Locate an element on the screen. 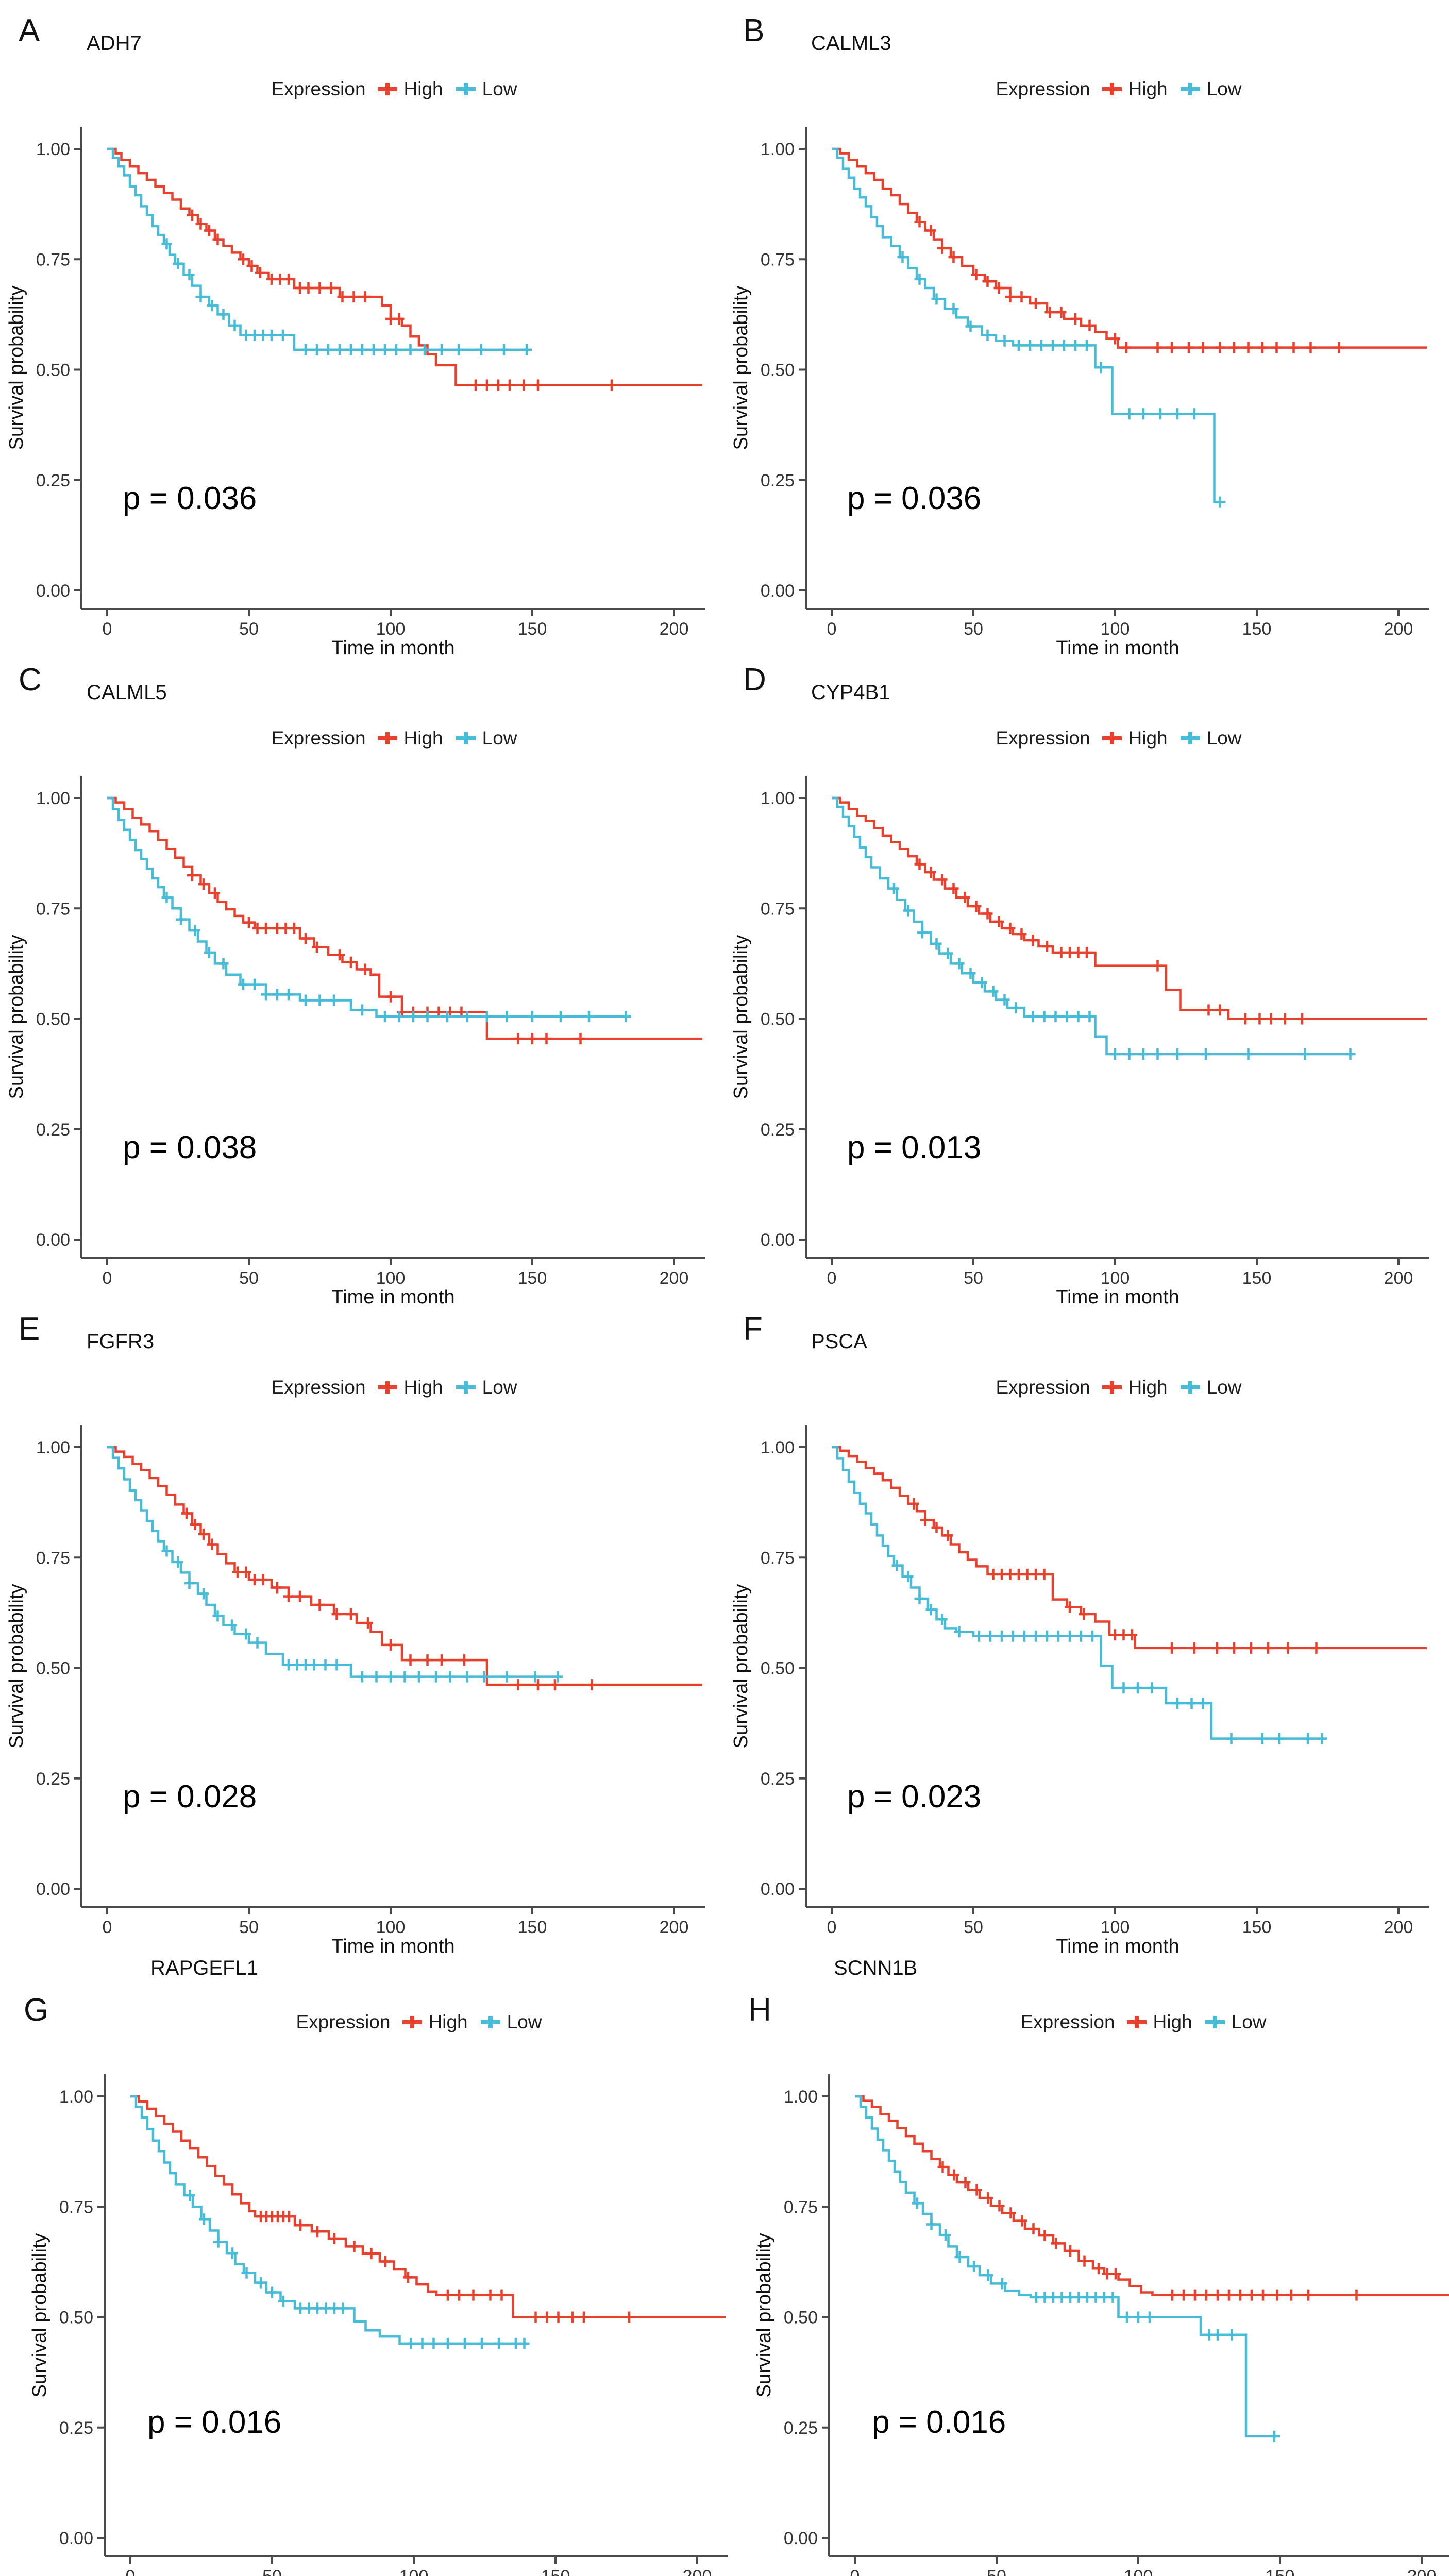 This screenshot has height=2576, width=1449. censor-marks-low is located at coordinates (1122, 971).